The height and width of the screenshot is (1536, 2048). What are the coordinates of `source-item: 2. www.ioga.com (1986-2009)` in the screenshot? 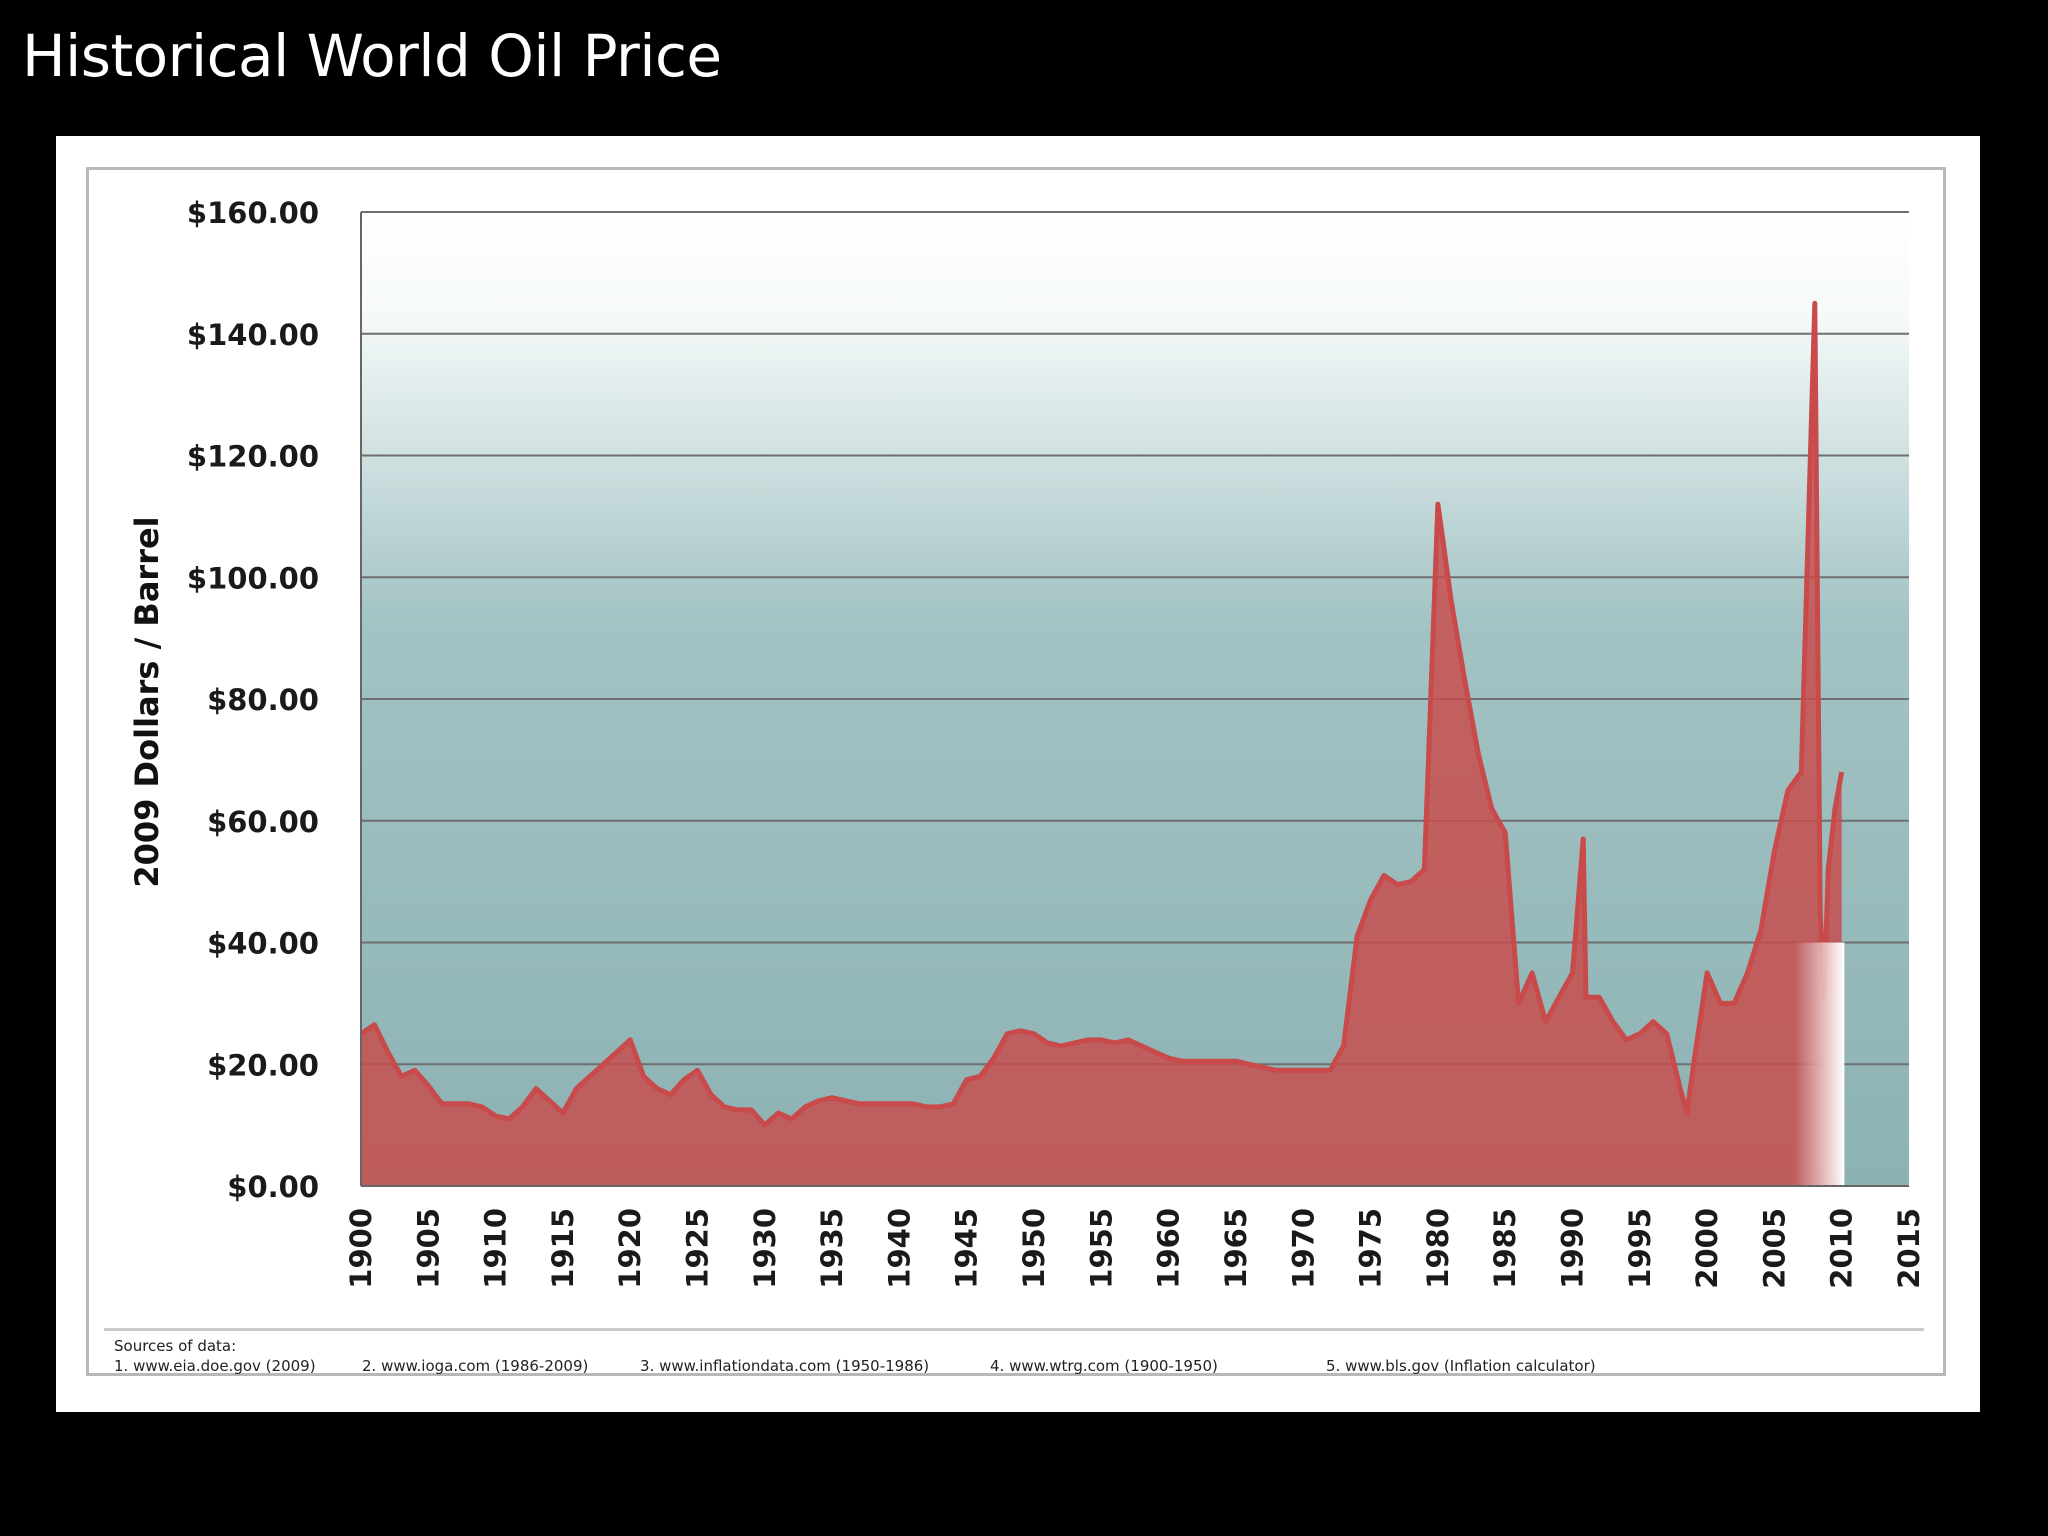 It's located at (475, 1366).